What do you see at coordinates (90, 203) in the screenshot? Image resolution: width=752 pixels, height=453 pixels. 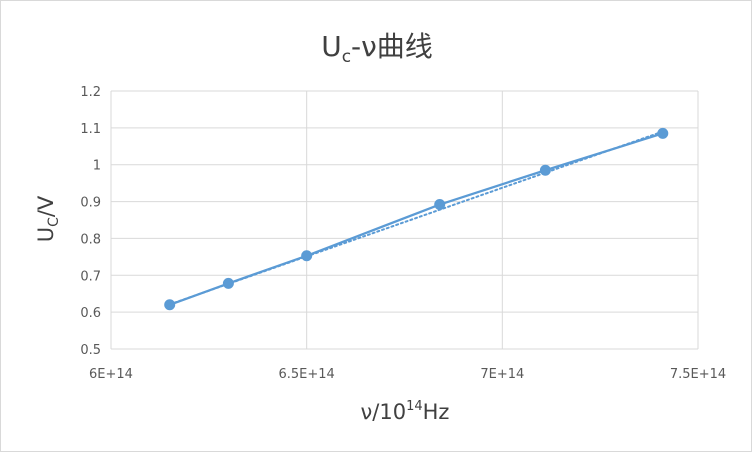 I see `y-tick-label: 0.9` at bounding box center [90, 203].